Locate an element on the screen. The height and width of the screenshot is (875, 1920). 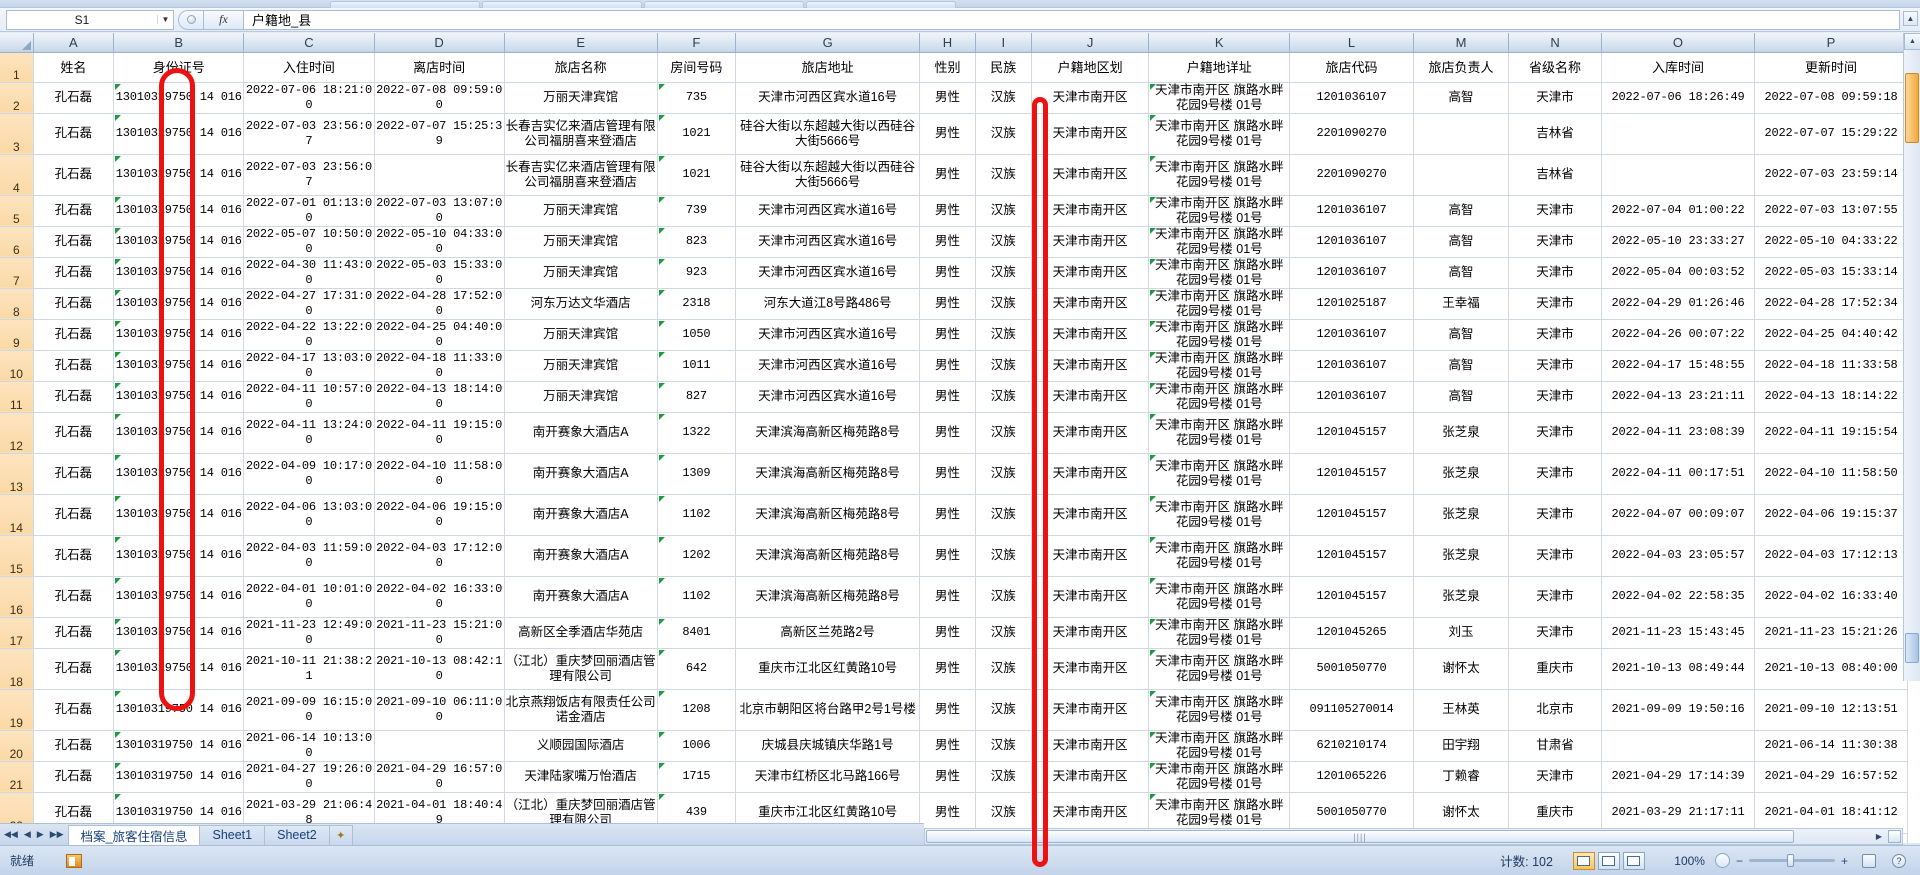
cell-checkin: 2022-04-06 13:03:00 is located at coordinates (309, 515).